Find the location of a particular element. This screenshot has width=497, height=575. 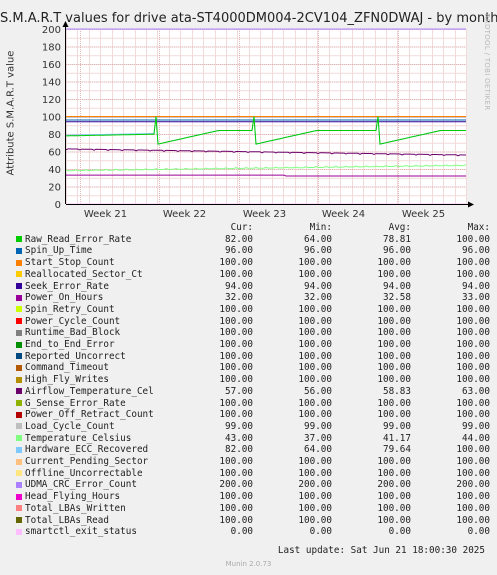

x-tick-label: Week 25 is located at coordinates (423, 214).